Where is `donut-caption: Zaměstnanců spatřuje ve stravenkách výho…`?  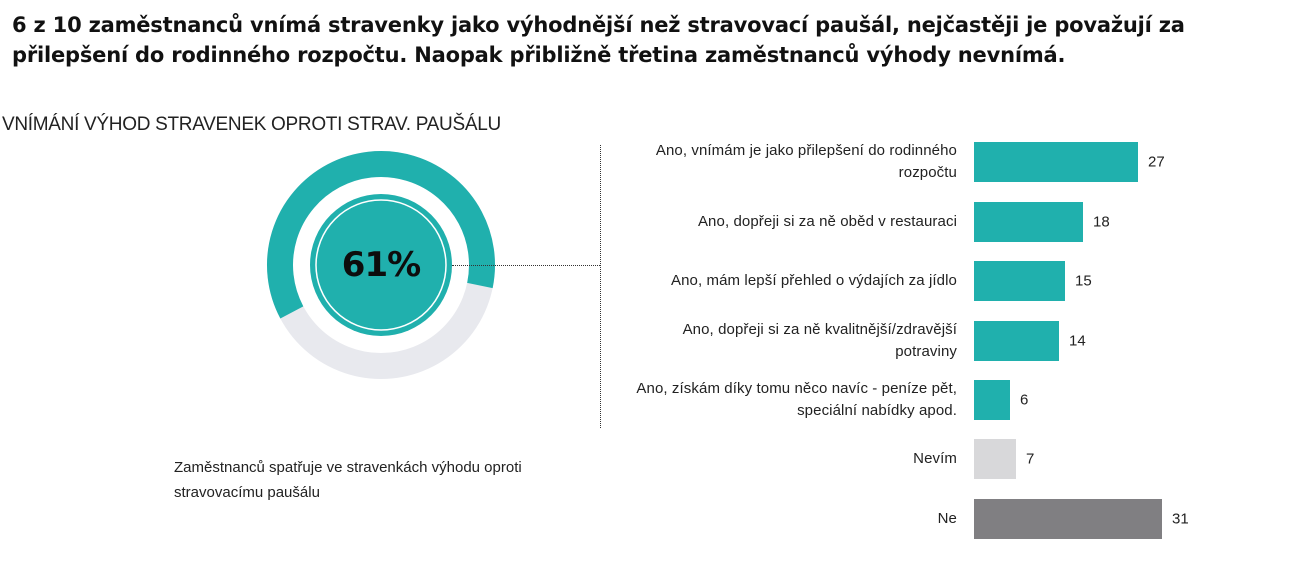 donut-caption: Zaměstnanců spatřuje ve stravenkách výho… is located at coordinates (348, 480).